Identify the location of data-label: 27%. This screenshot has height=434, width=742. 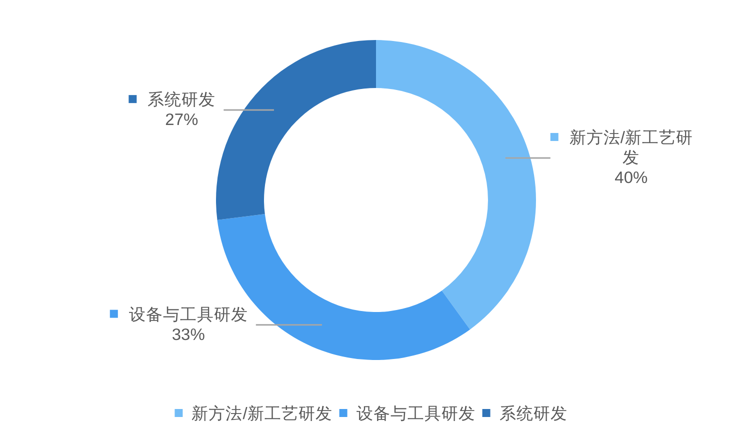
(181, 120).